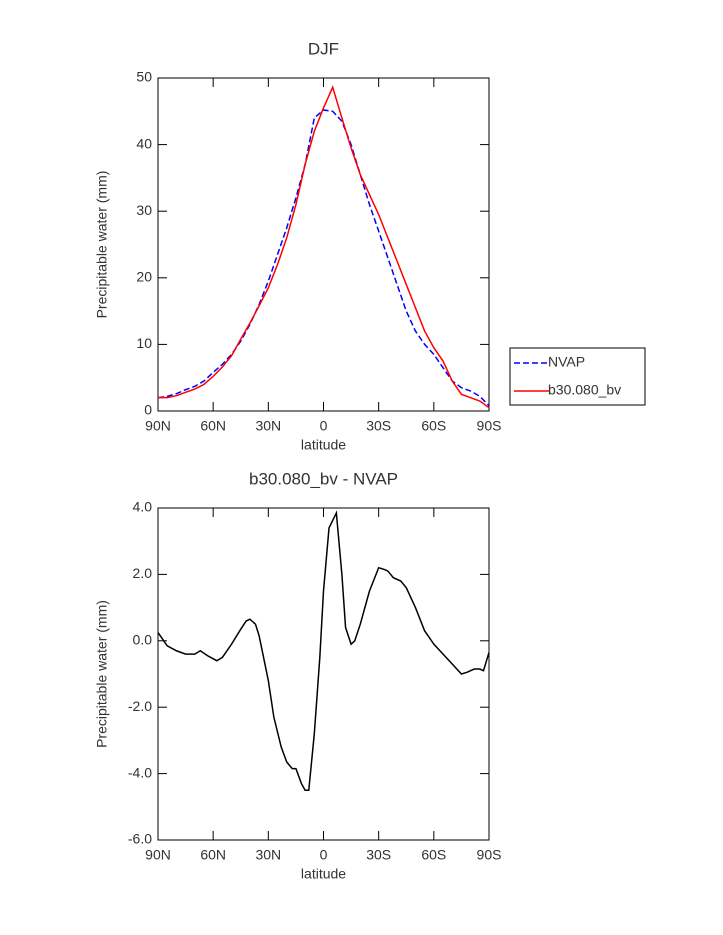 This screenshot has height=935, width=723. Describe the element at coordinates (584, 390) in the screenshot. I see `legend-label: b30.080_bv` at that location.